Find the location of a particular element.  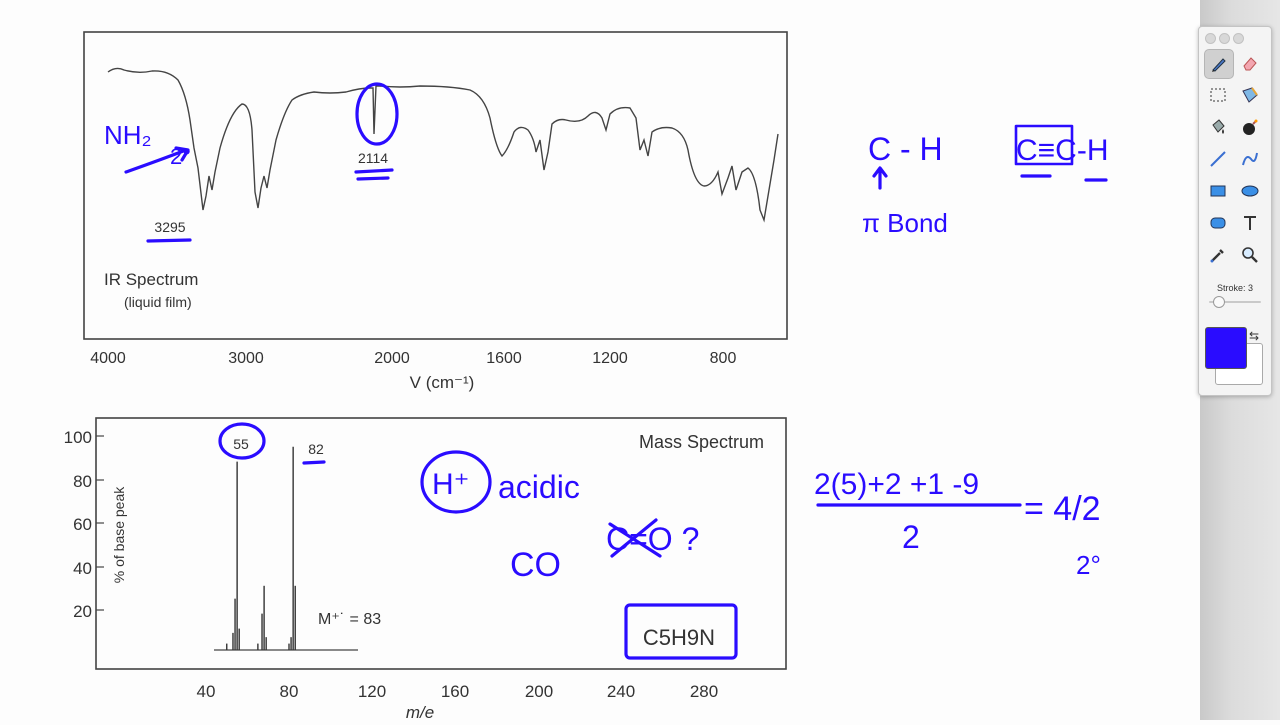

select-rect-tool is located at coordinates (1218, 95).